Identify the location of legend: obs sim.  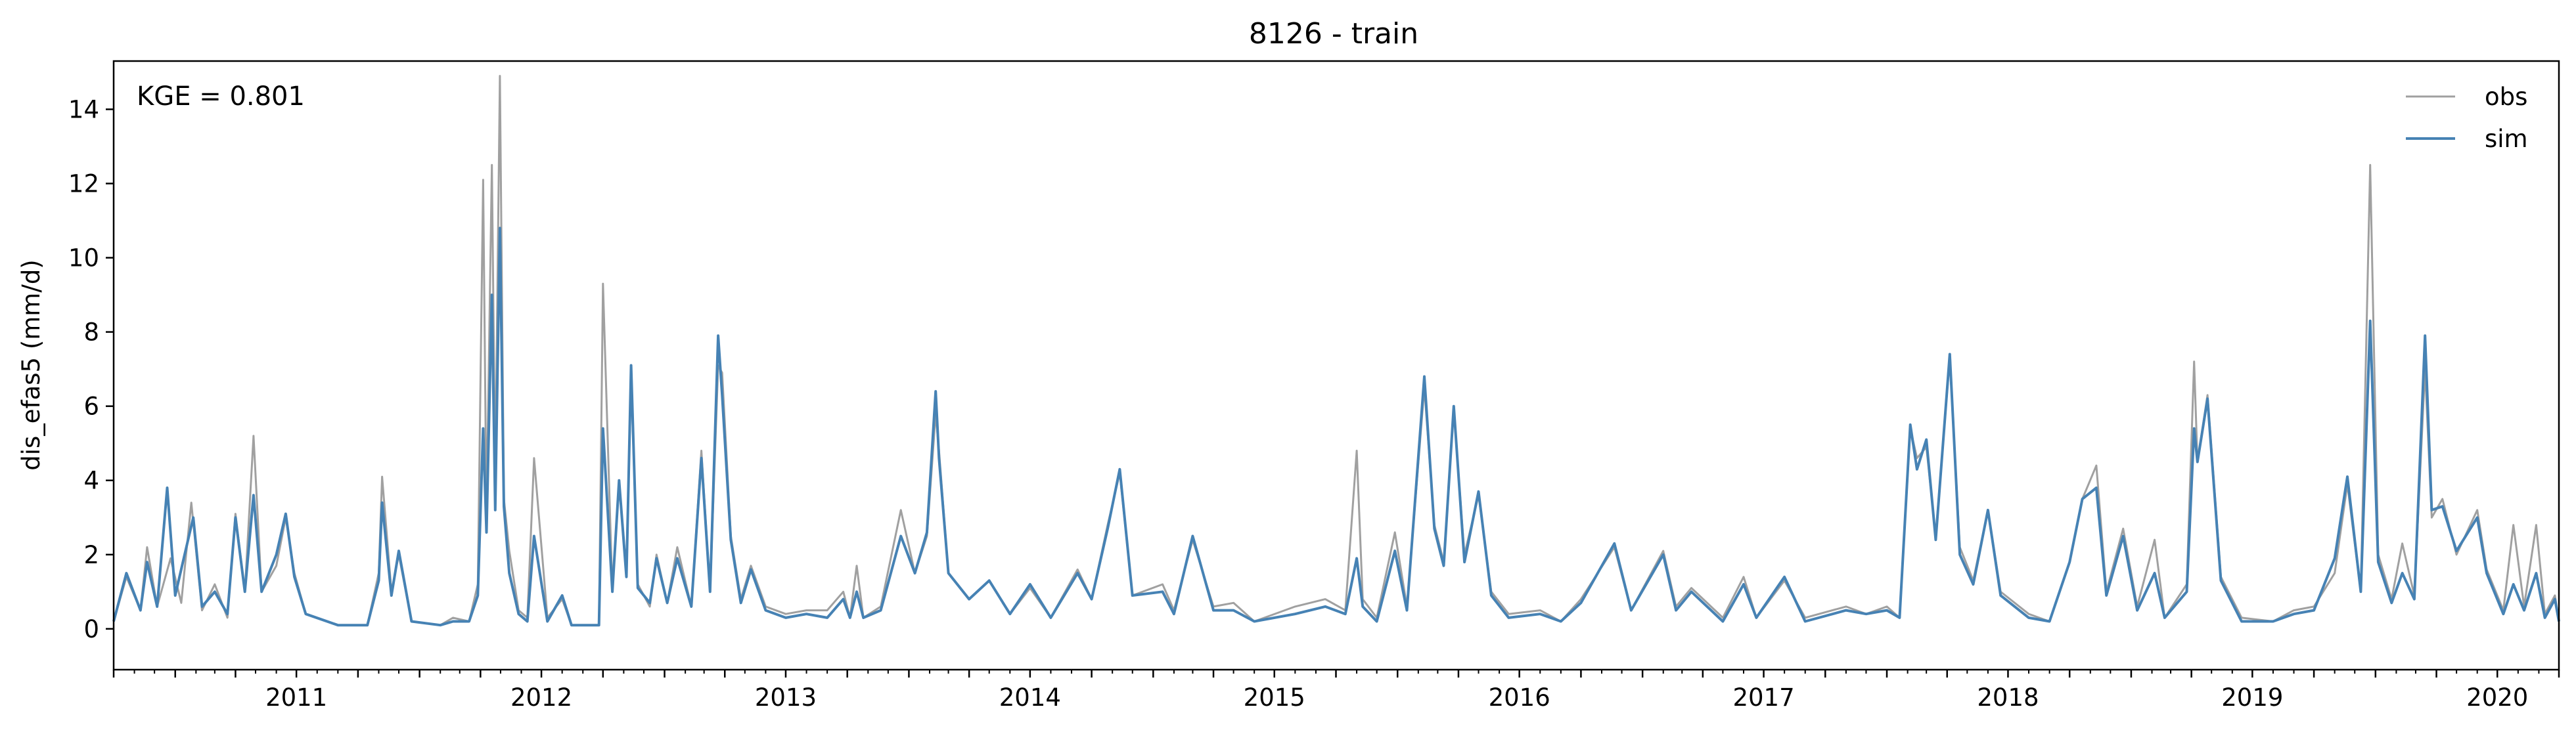
(2467, 118).